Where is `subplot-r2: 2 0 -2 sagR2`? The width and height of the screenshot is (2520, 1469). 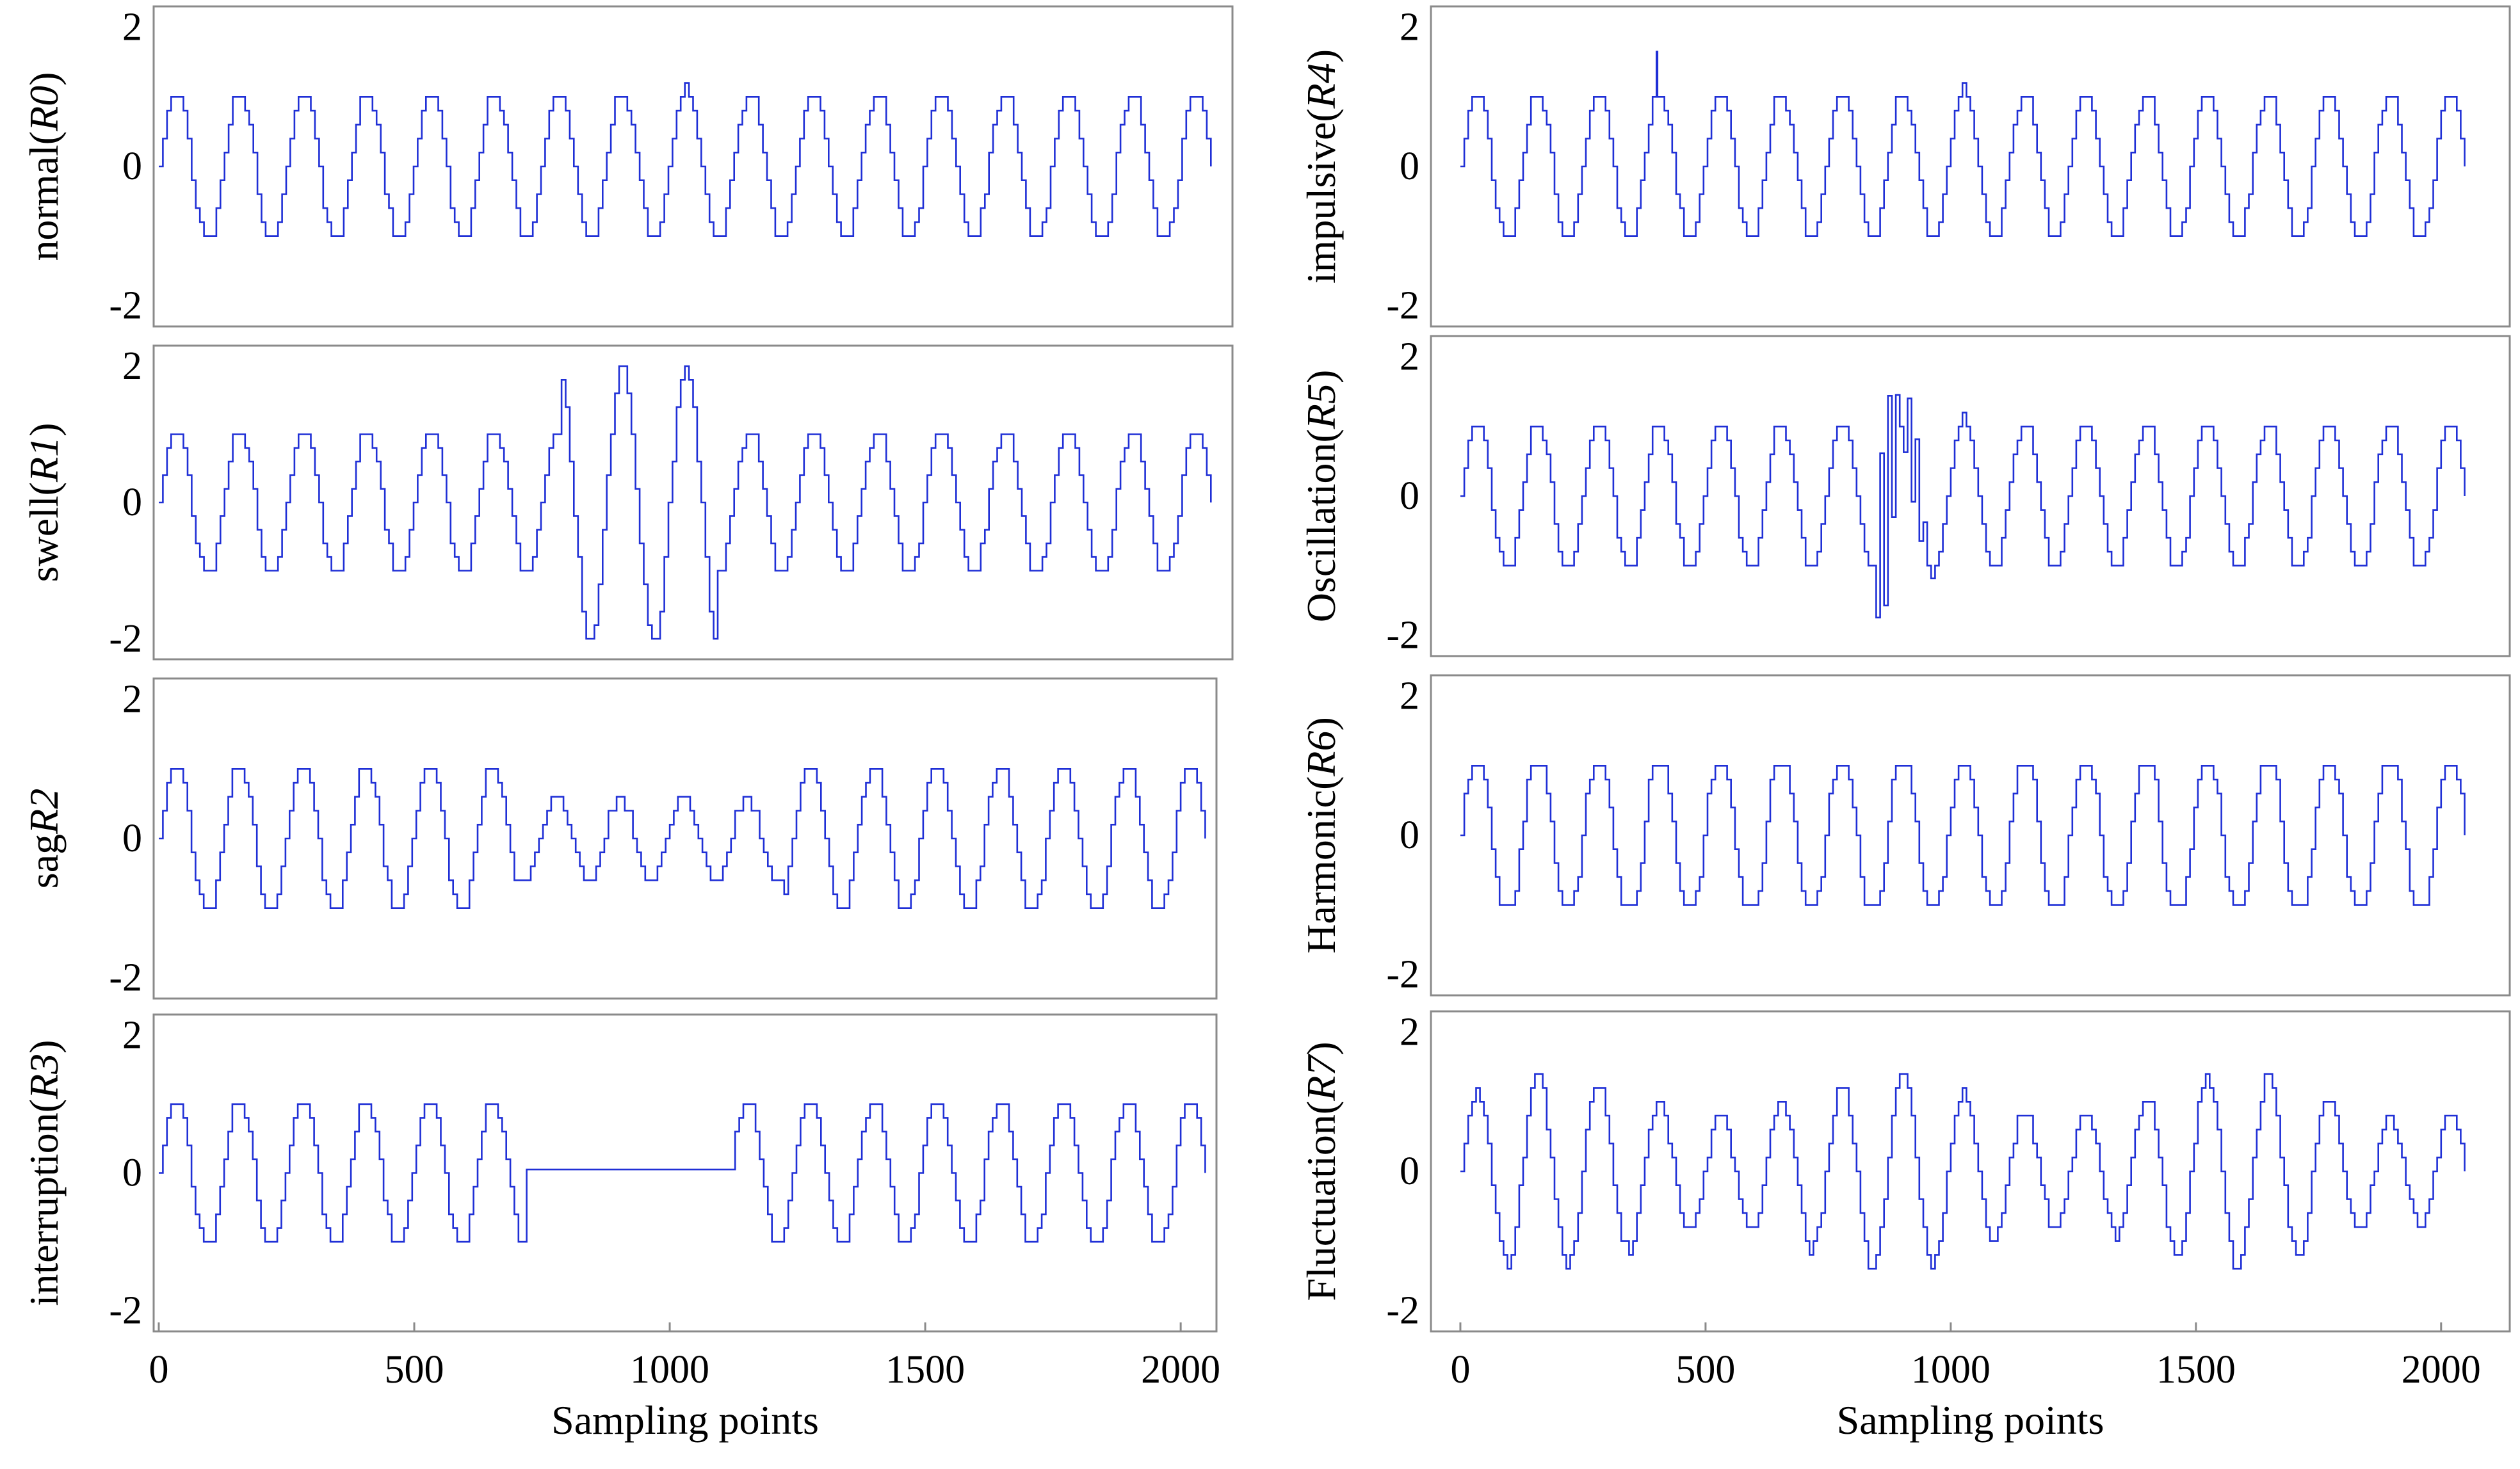
subplot-r2: 2 0 -2 sagR2 is located at coordinates (619, 838).